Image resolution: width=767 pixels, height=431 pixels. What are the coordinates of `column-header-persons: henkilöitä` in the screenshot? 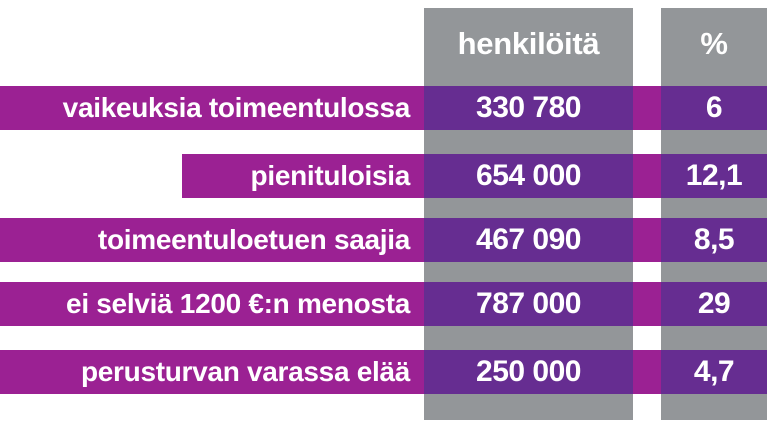 It's located at (528, 43).